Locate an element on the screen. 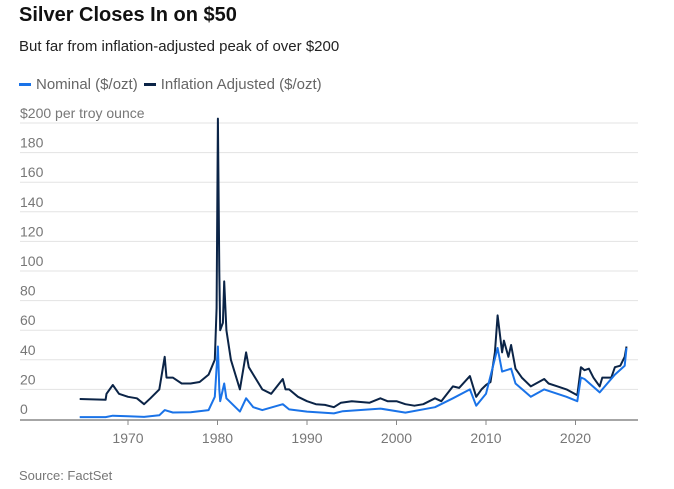 Image resolution: width=674 pixels, height=489 pixels. x-tick-label: 2010 is located at coordinates (485, 438).